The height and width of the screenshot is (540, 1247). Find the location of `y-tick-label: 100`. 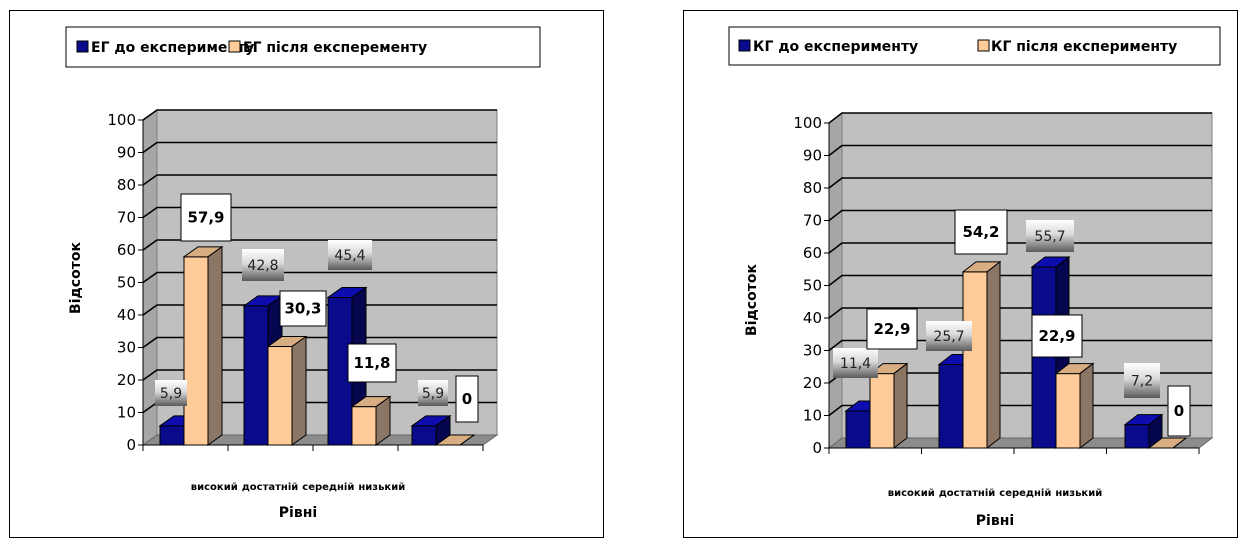

y-tick-label: 100 is located at coordinates (121, 120).